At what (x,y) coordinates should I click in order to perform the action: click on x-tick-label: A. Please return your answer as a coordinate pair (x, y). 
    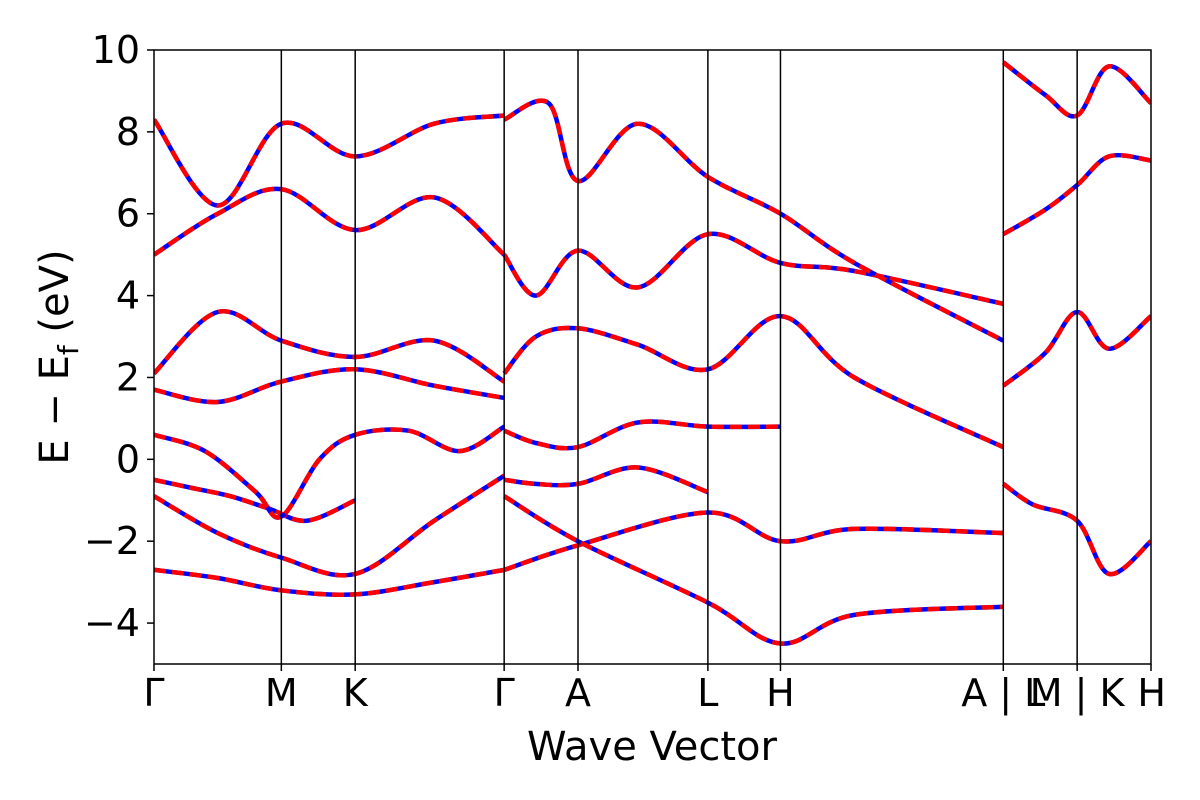
    Looking at the image, I should click on (578, 693).